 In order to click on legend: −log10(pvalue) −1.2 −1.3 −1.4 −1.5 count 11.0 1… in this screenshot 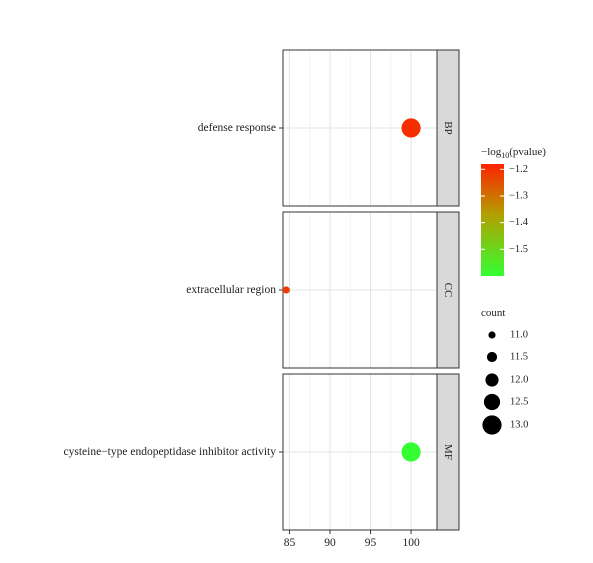, I will do `click(513, 290)`.